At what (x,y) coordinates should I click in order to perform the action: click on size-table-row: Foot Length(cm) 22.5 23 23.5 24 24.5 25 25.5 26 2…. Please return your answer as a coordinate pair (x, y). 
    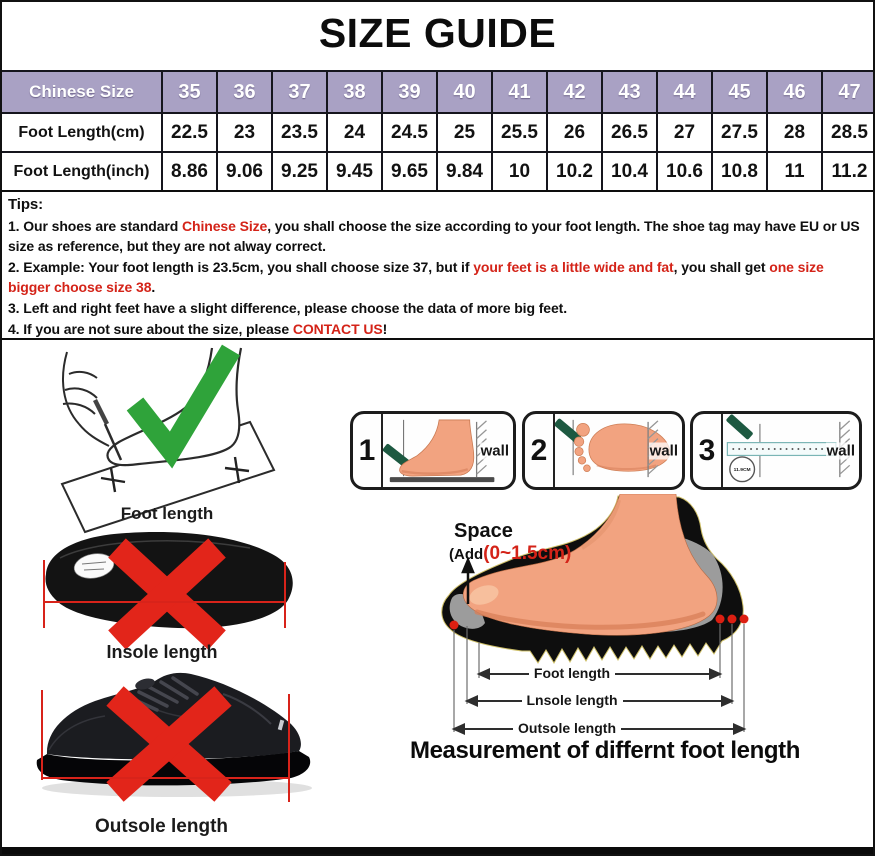
    Looking at the image, I should click on (437, 132).